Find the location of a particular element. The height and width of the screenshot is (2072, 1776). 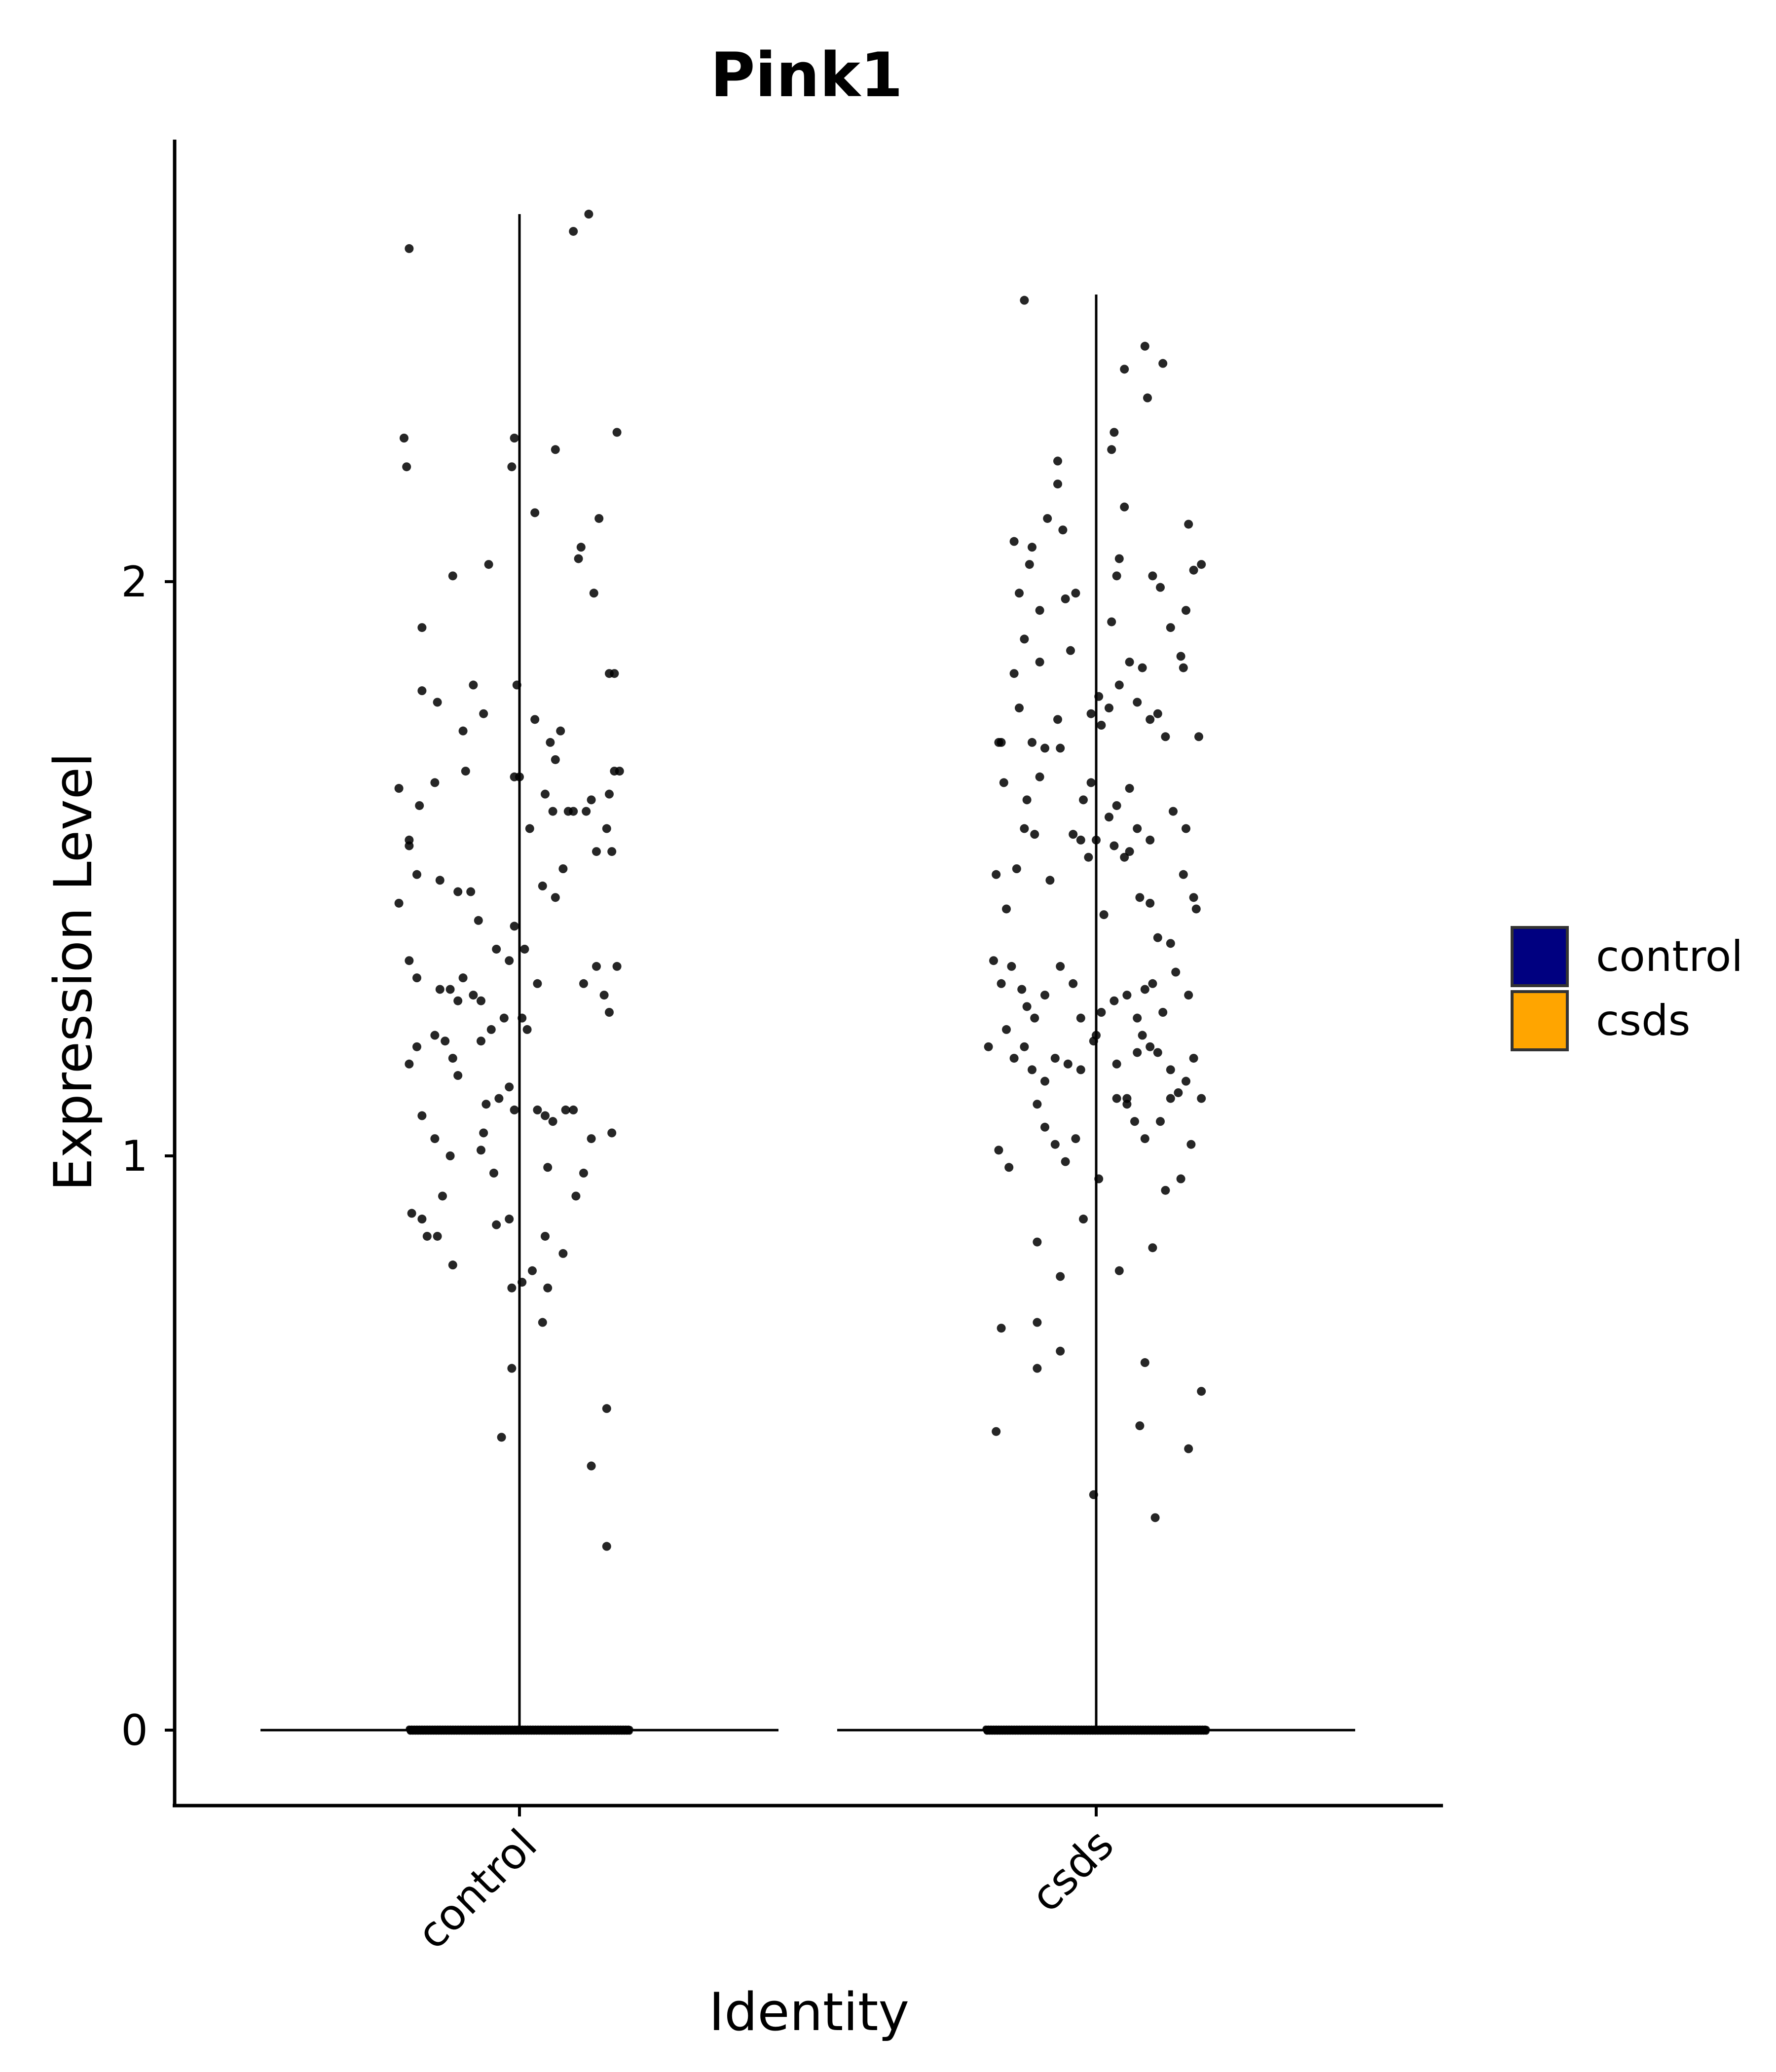

y-tick-label: 2 is located at coordinates (135, 582).